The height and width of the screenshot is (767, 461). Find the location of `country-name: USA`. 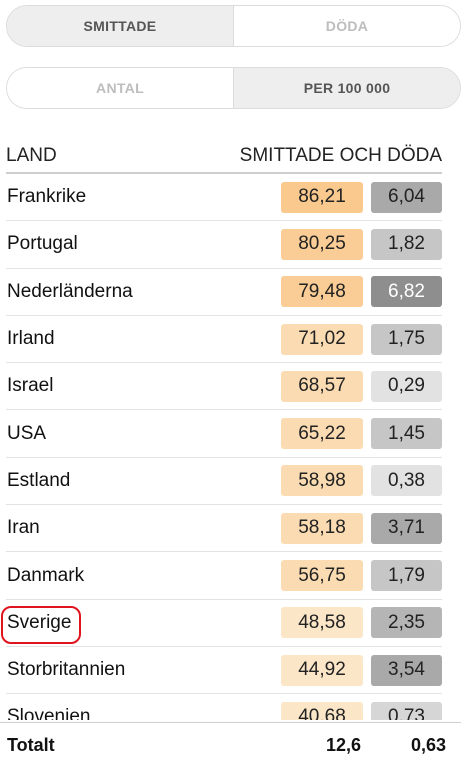

country-name: USA is located at coordinates (27, 433).